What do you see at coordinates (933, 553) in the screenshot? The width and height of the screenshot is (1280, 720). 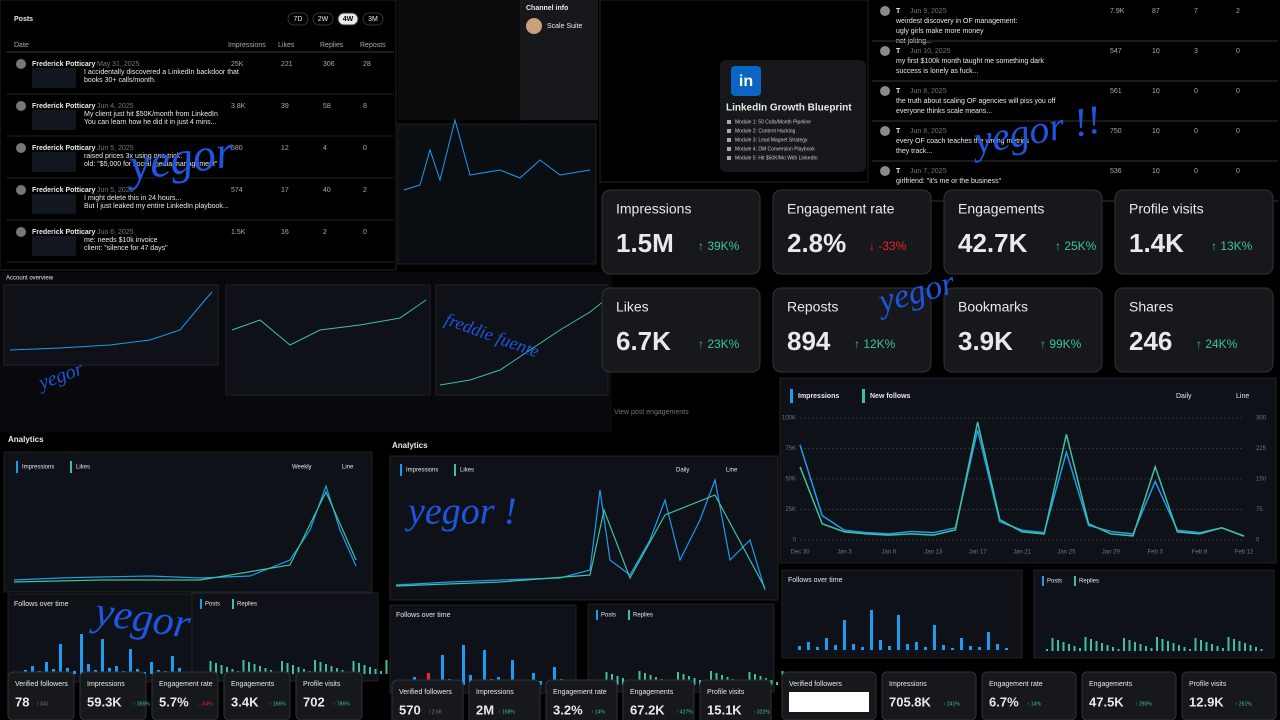 I see `x-tick-label: Jan 13` at bounding box center [933, 553].